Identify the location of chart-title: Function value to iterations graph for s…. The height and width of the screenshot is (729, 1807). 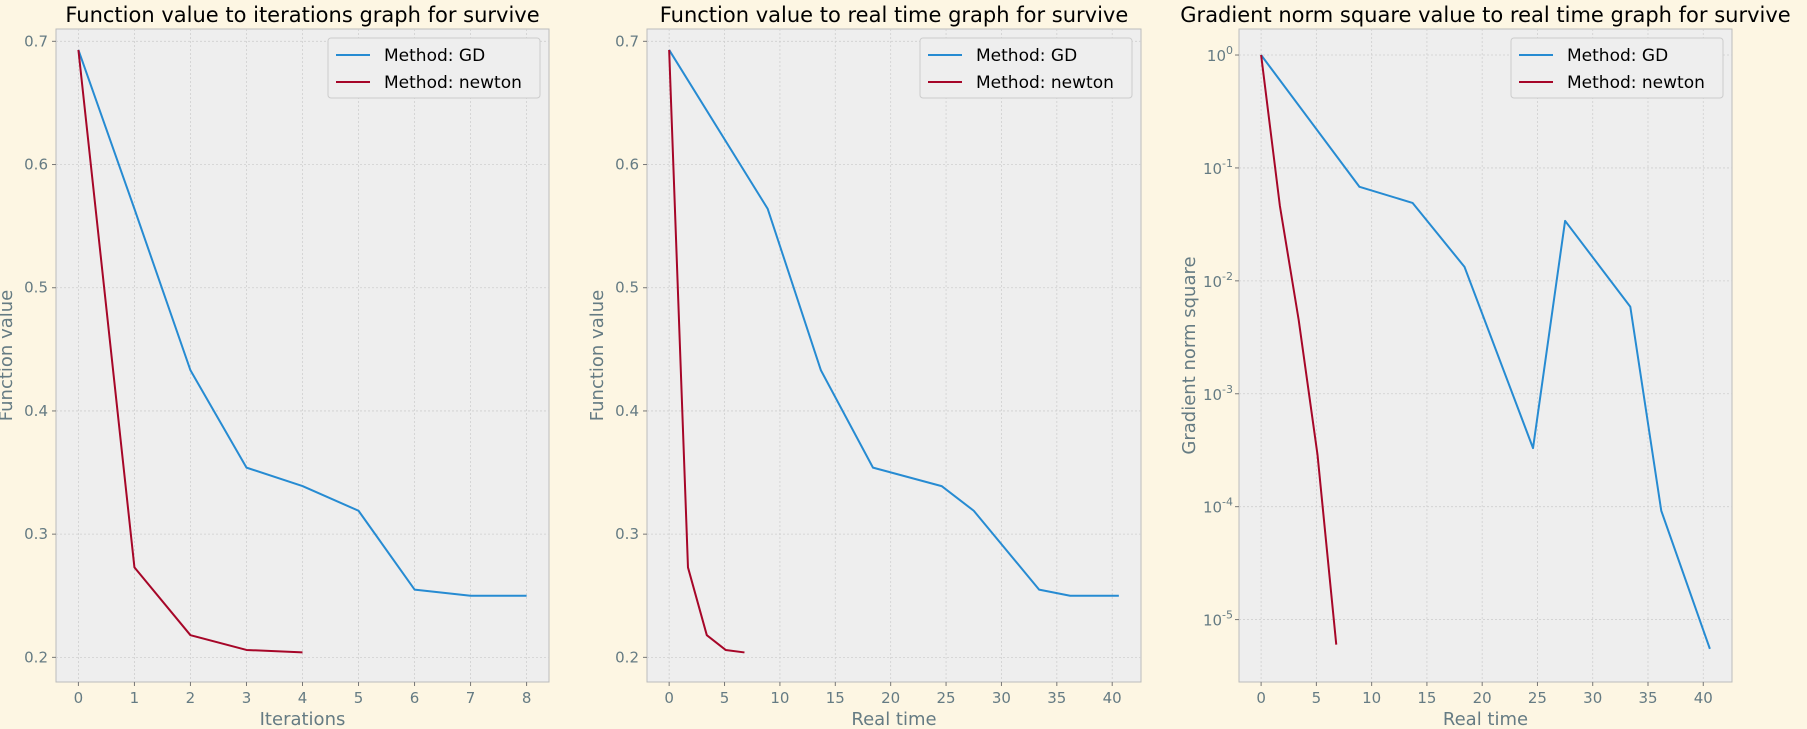
(302, 15).